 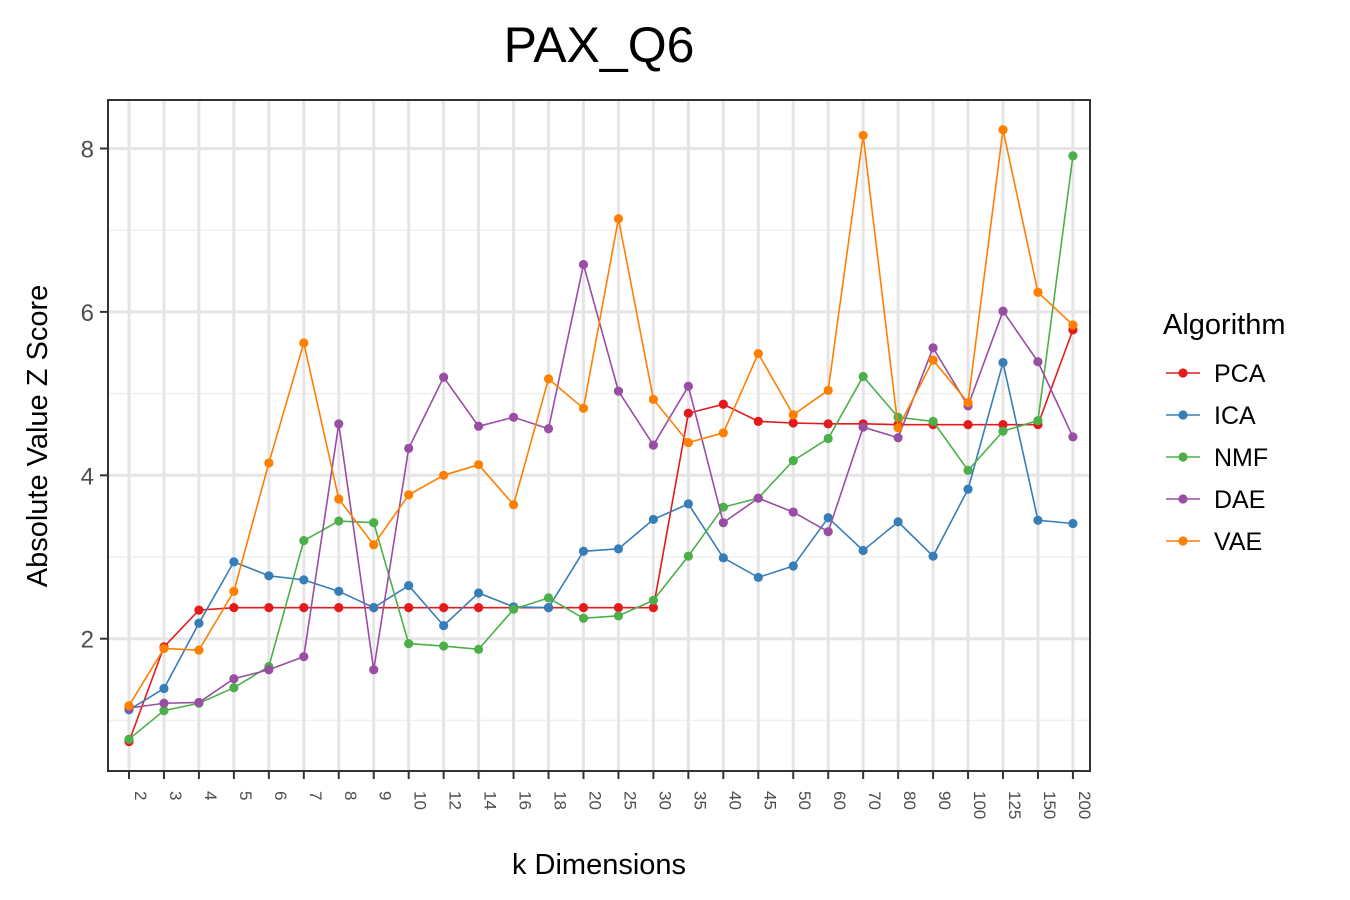 What do you see at coordinates (38, 436) in the screenshot?
I see `y-axis-title: Absolute Value Z Score` at bounding box center [38, 436].